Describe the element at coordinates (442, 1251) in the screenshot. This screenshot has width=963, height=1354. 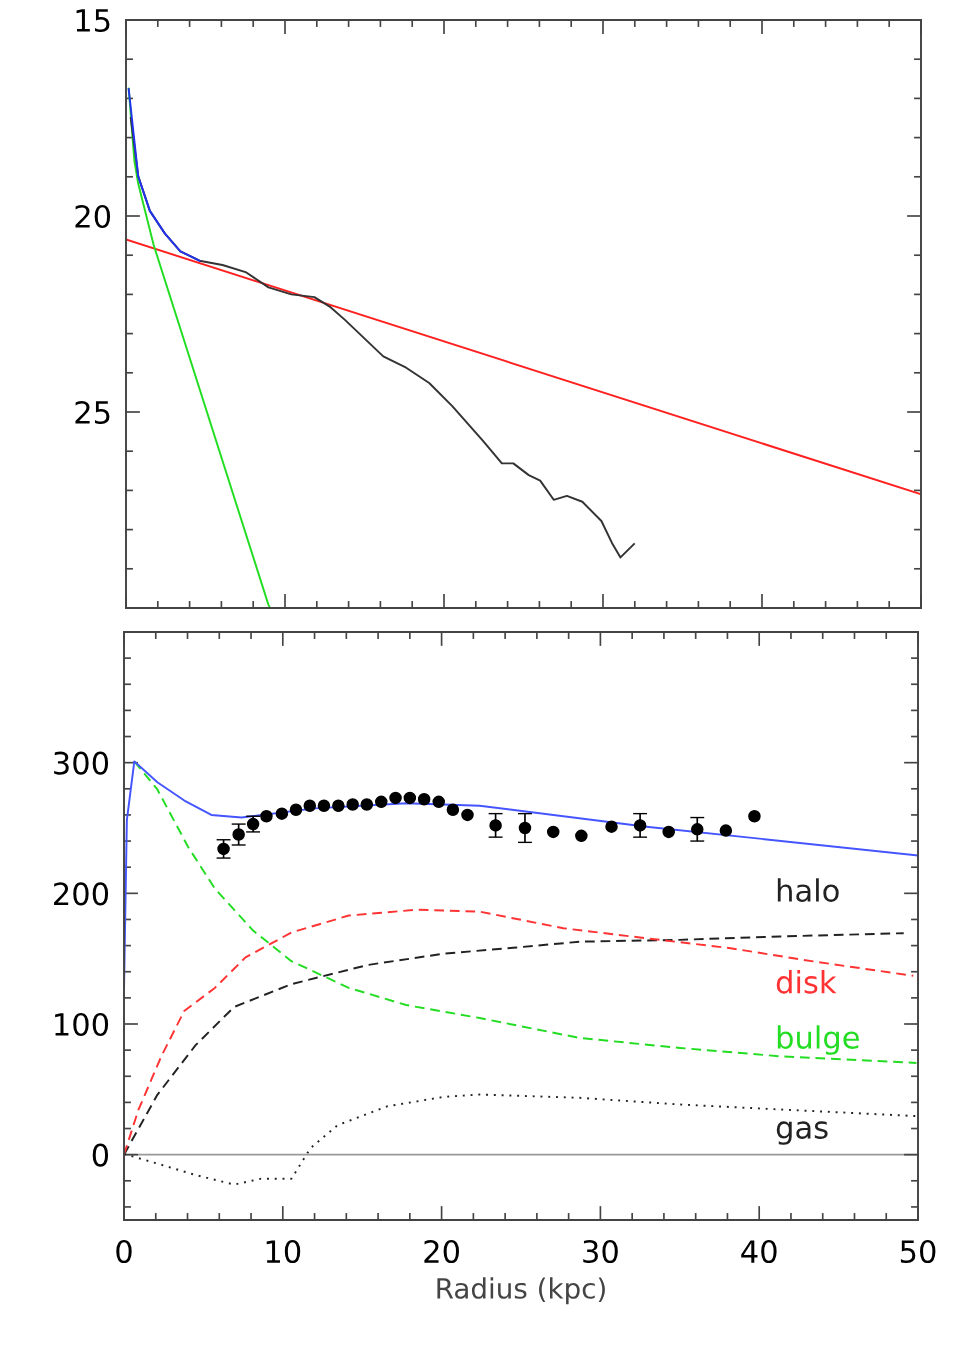
I see `x-tick-label: 20` at that location.